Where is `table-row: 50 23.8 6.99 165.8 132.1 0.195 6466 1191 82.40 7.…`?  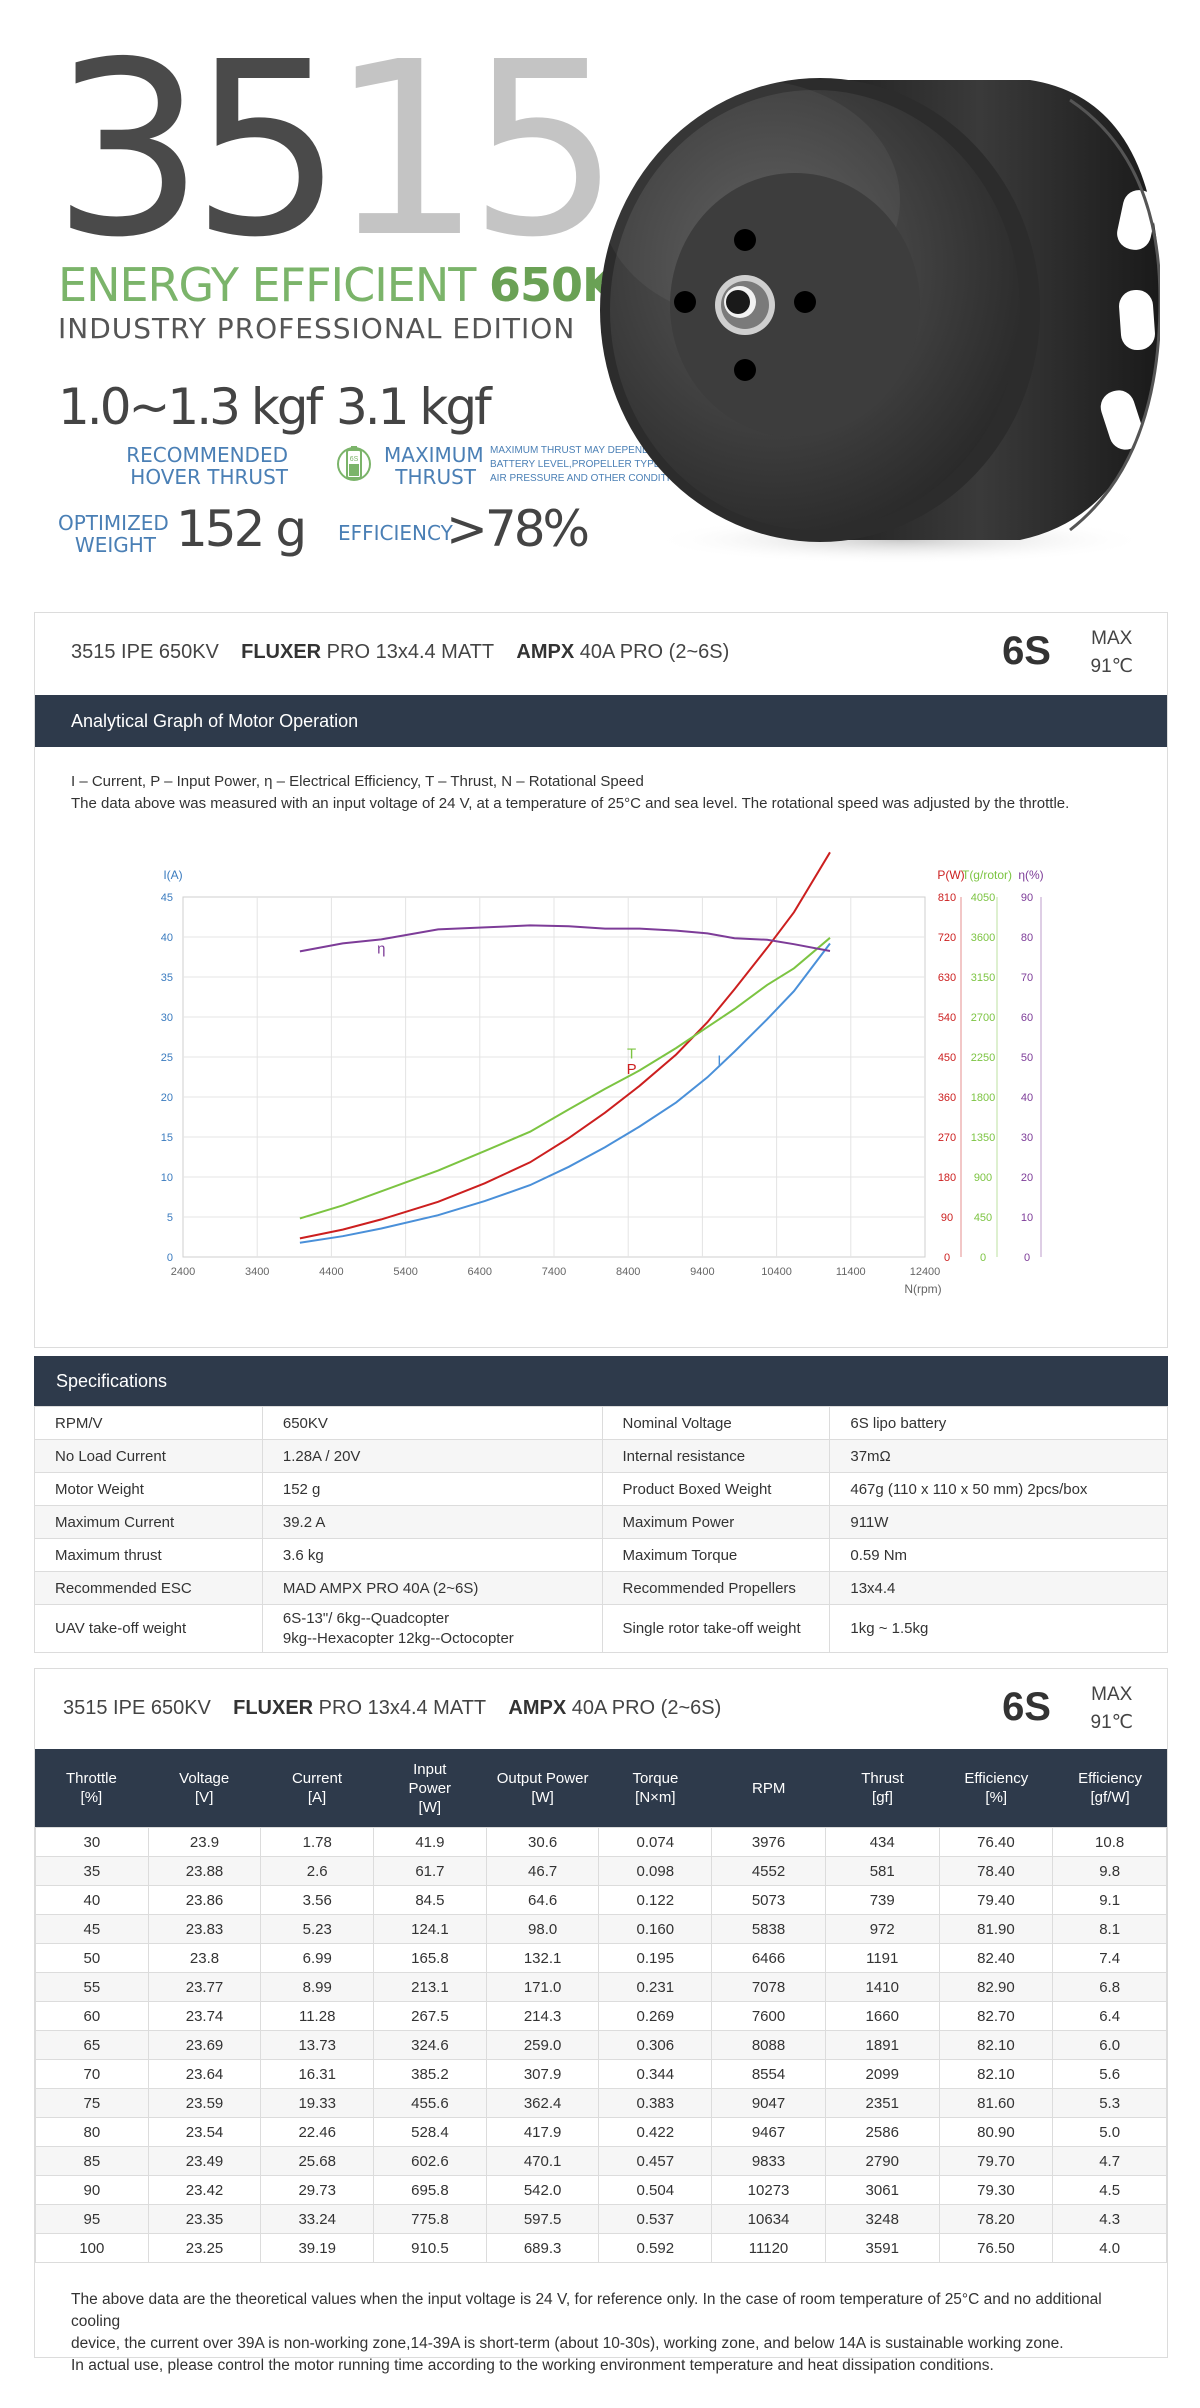
table-row: 50 23.8 6.99 165.8 132.1 0.195 6466 1191 82.40 7.… is located at coordinates (601, 1958).